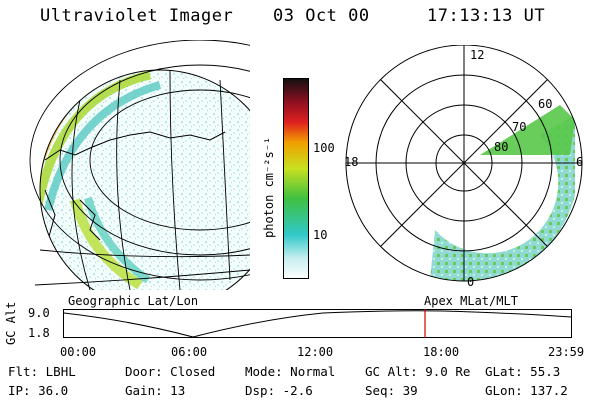 The image size is (600, 400). What do you see at coordinates (137, 16) in the screenshot?
I see `instrument-title: Ultraviolet Imager` at bounding box center [137, 16].